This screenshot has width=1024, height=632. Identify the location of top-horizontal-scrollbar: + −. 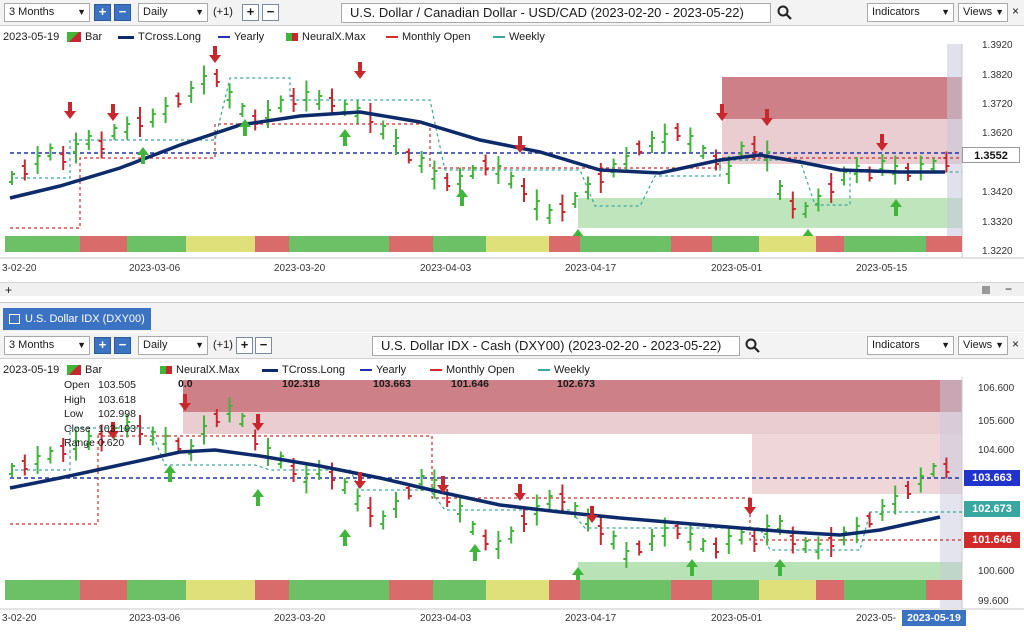
(512, 289).